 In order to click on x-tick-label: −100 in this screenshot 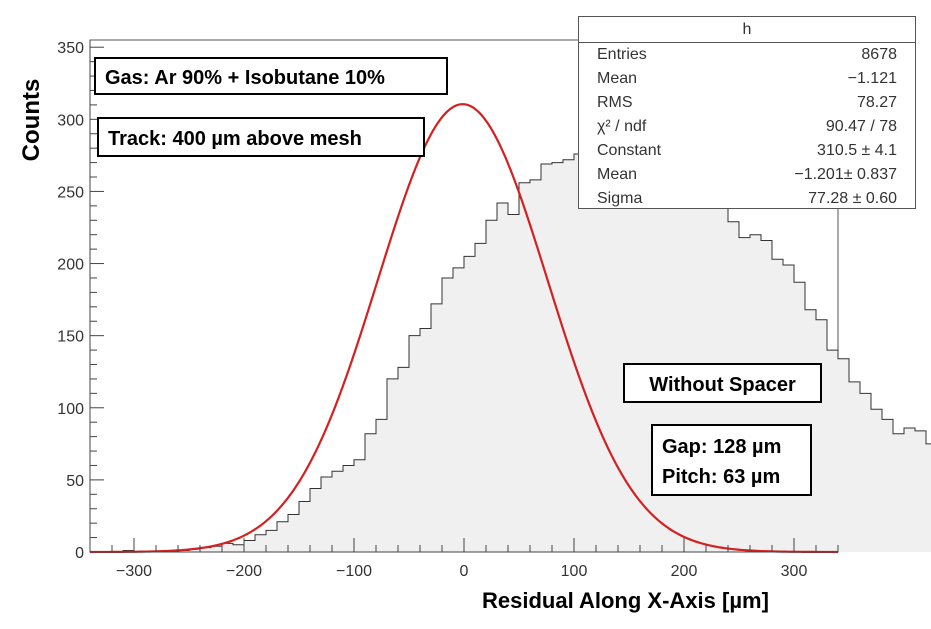, I will do `click(354, 571)`.